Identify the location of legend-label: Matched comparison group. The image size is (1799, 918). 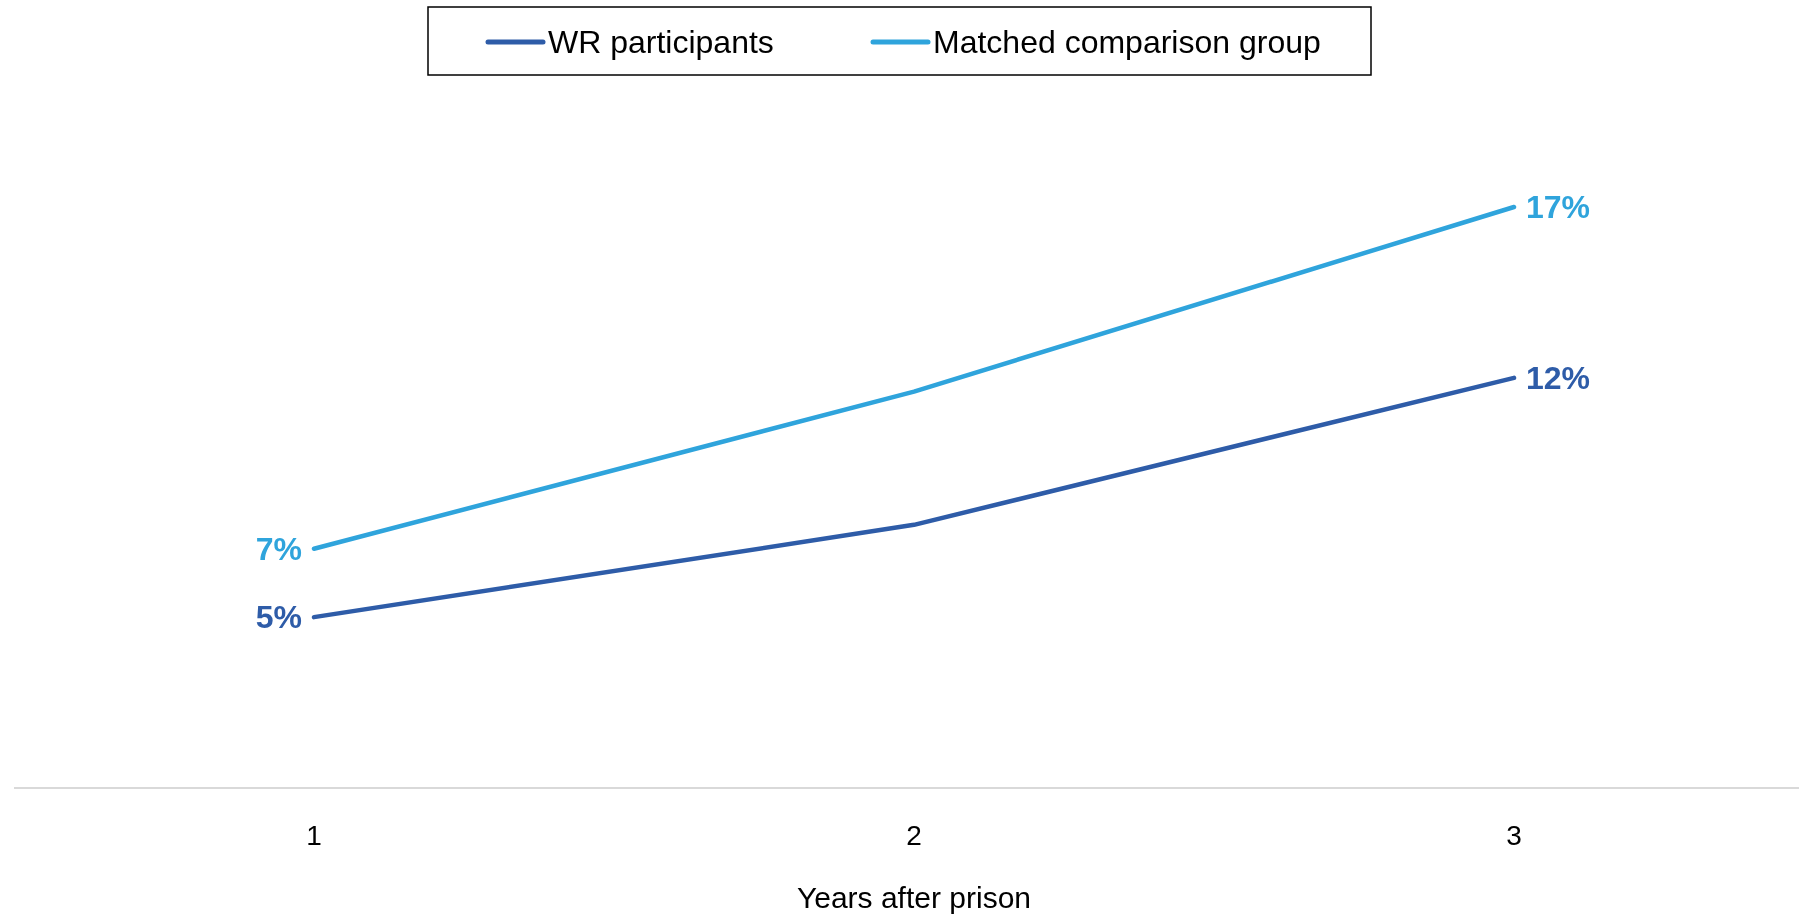
(1127, 42).